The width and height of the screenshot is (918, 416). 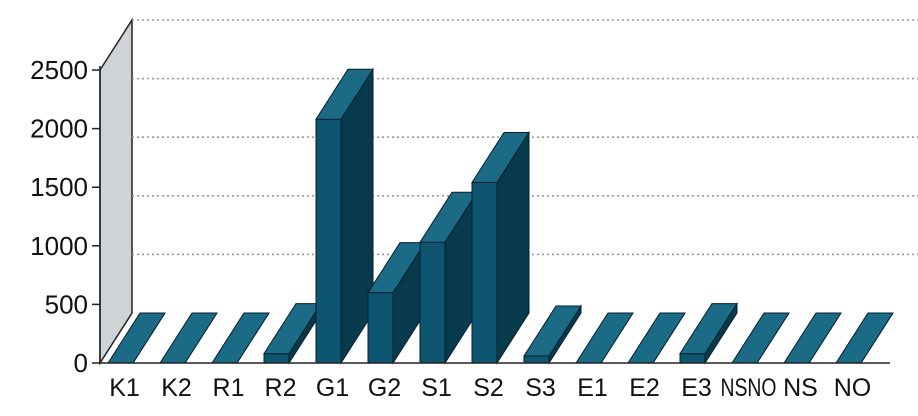 I want to click on bar-s3, so click(x=552, y=334).